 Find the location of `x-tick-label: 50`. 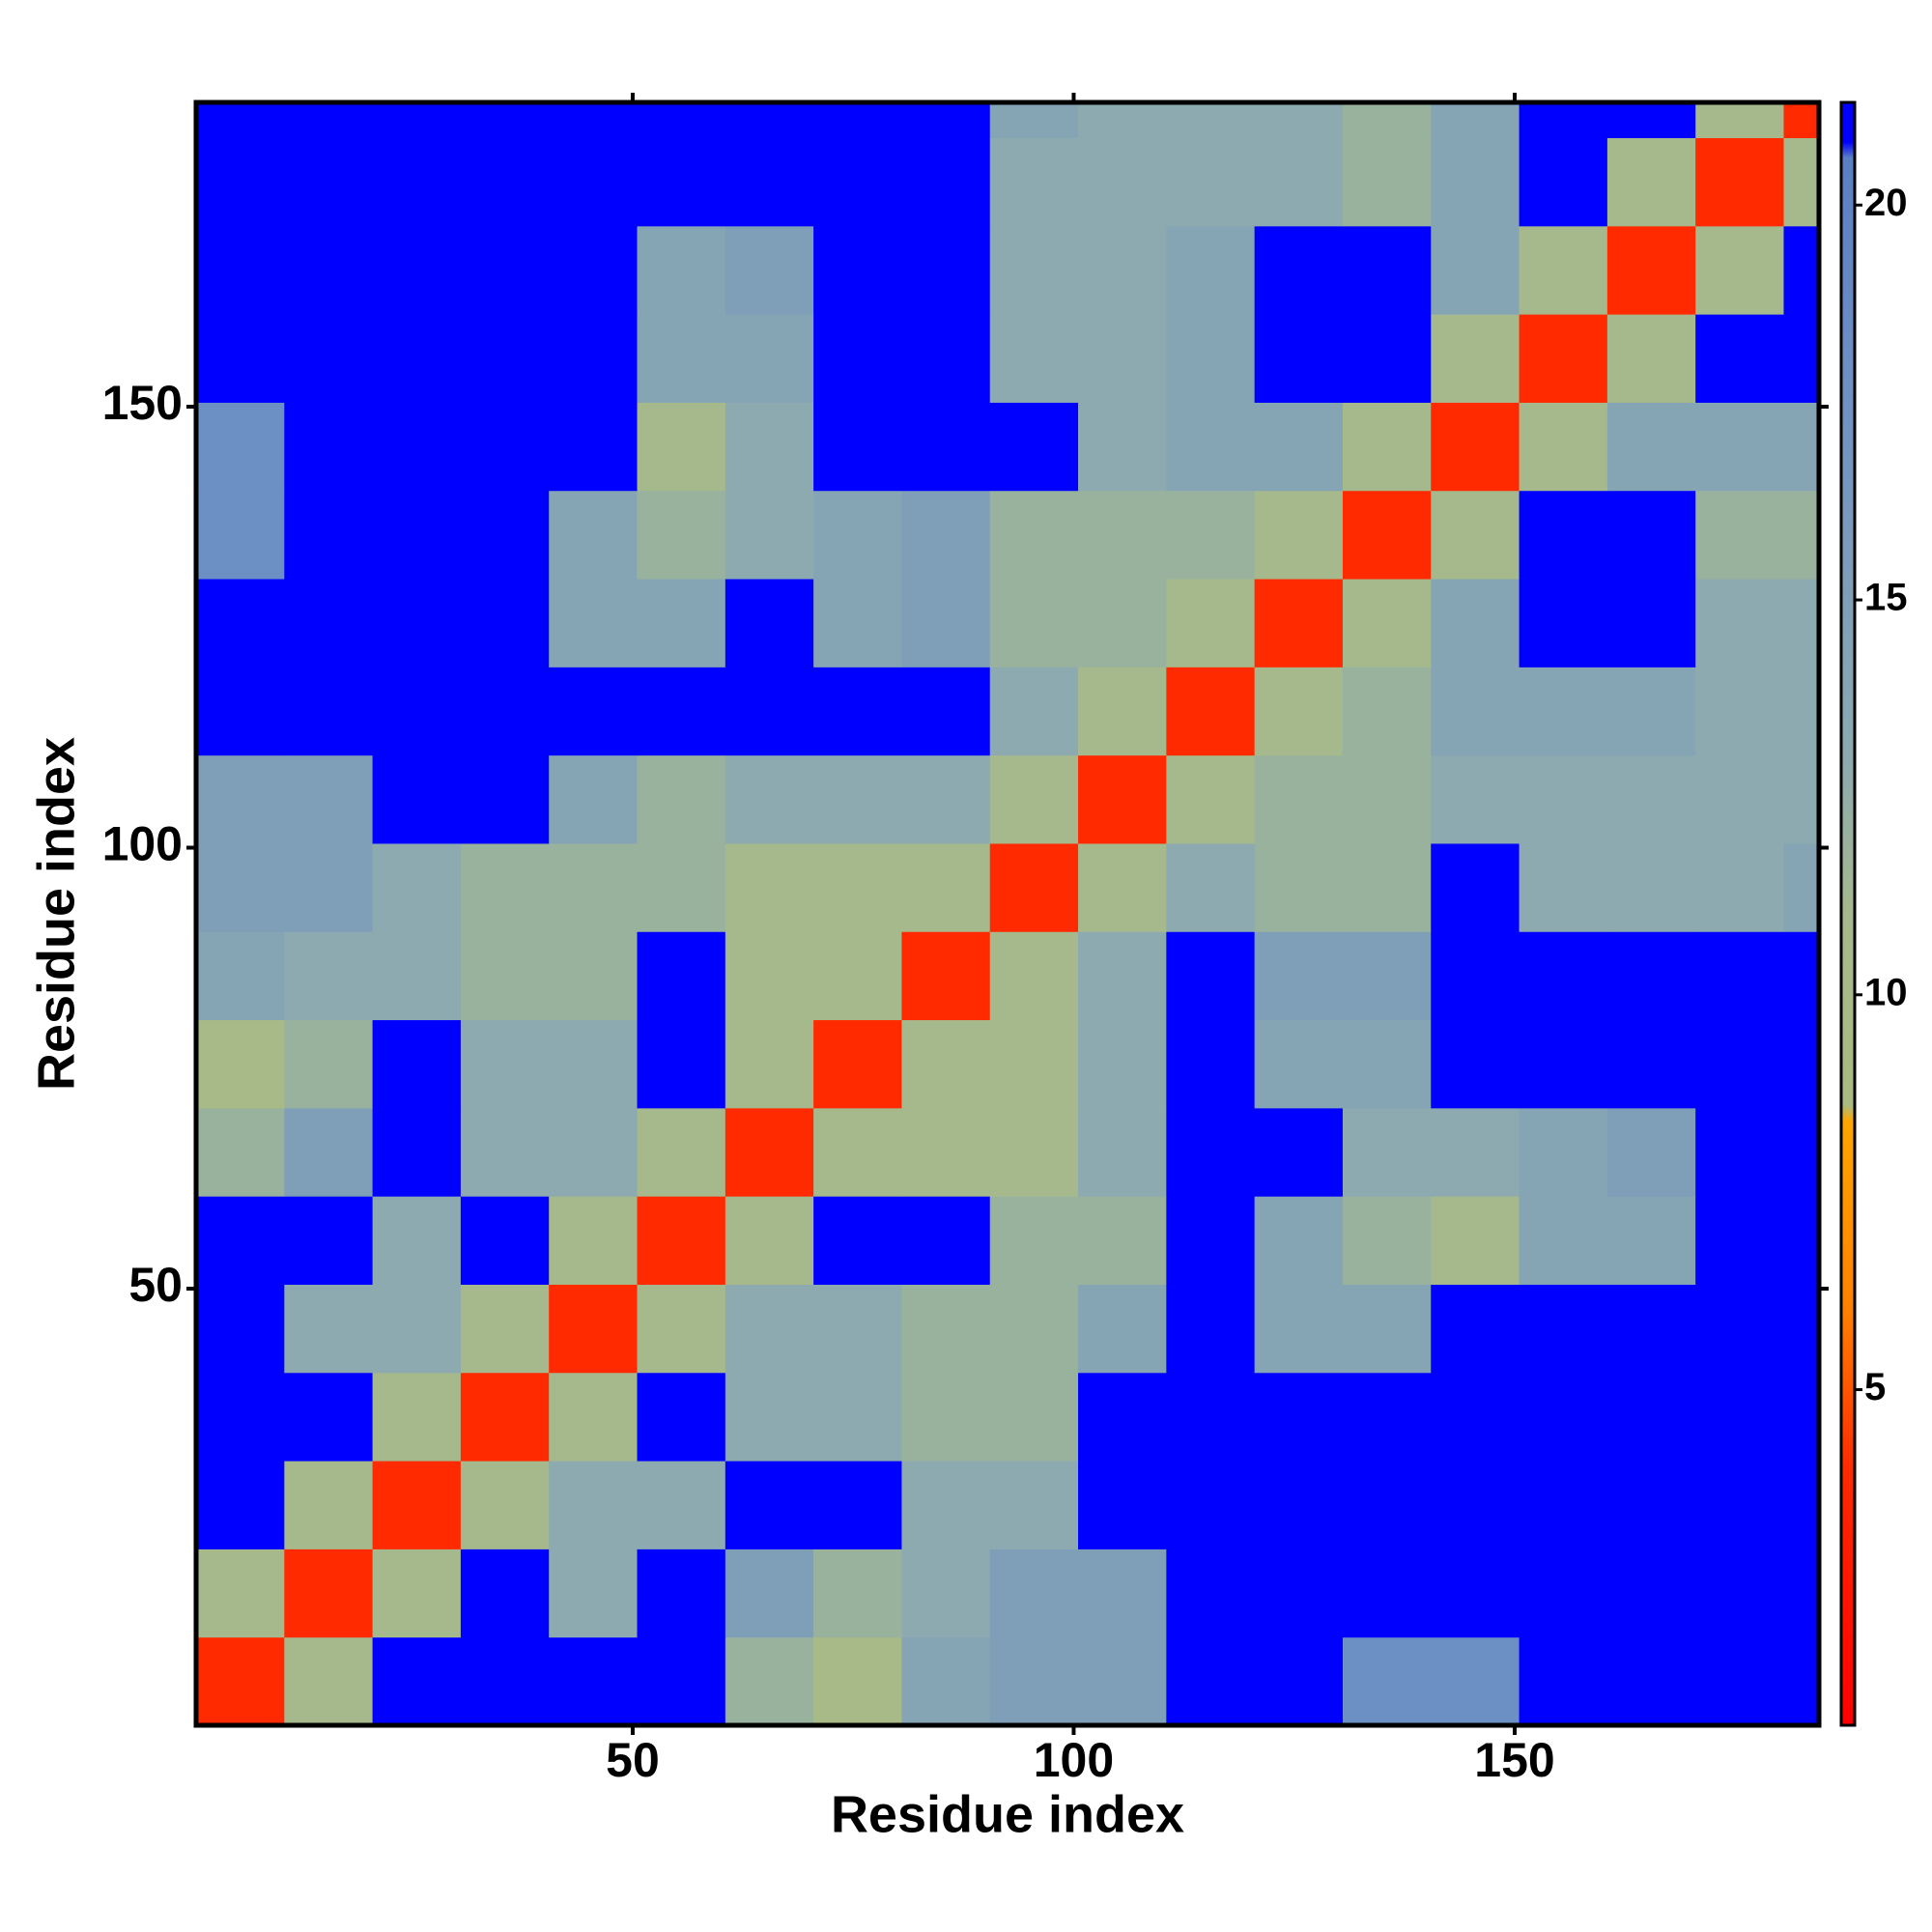

x-tick-label: 50 is located at coordinates (633, 1760).